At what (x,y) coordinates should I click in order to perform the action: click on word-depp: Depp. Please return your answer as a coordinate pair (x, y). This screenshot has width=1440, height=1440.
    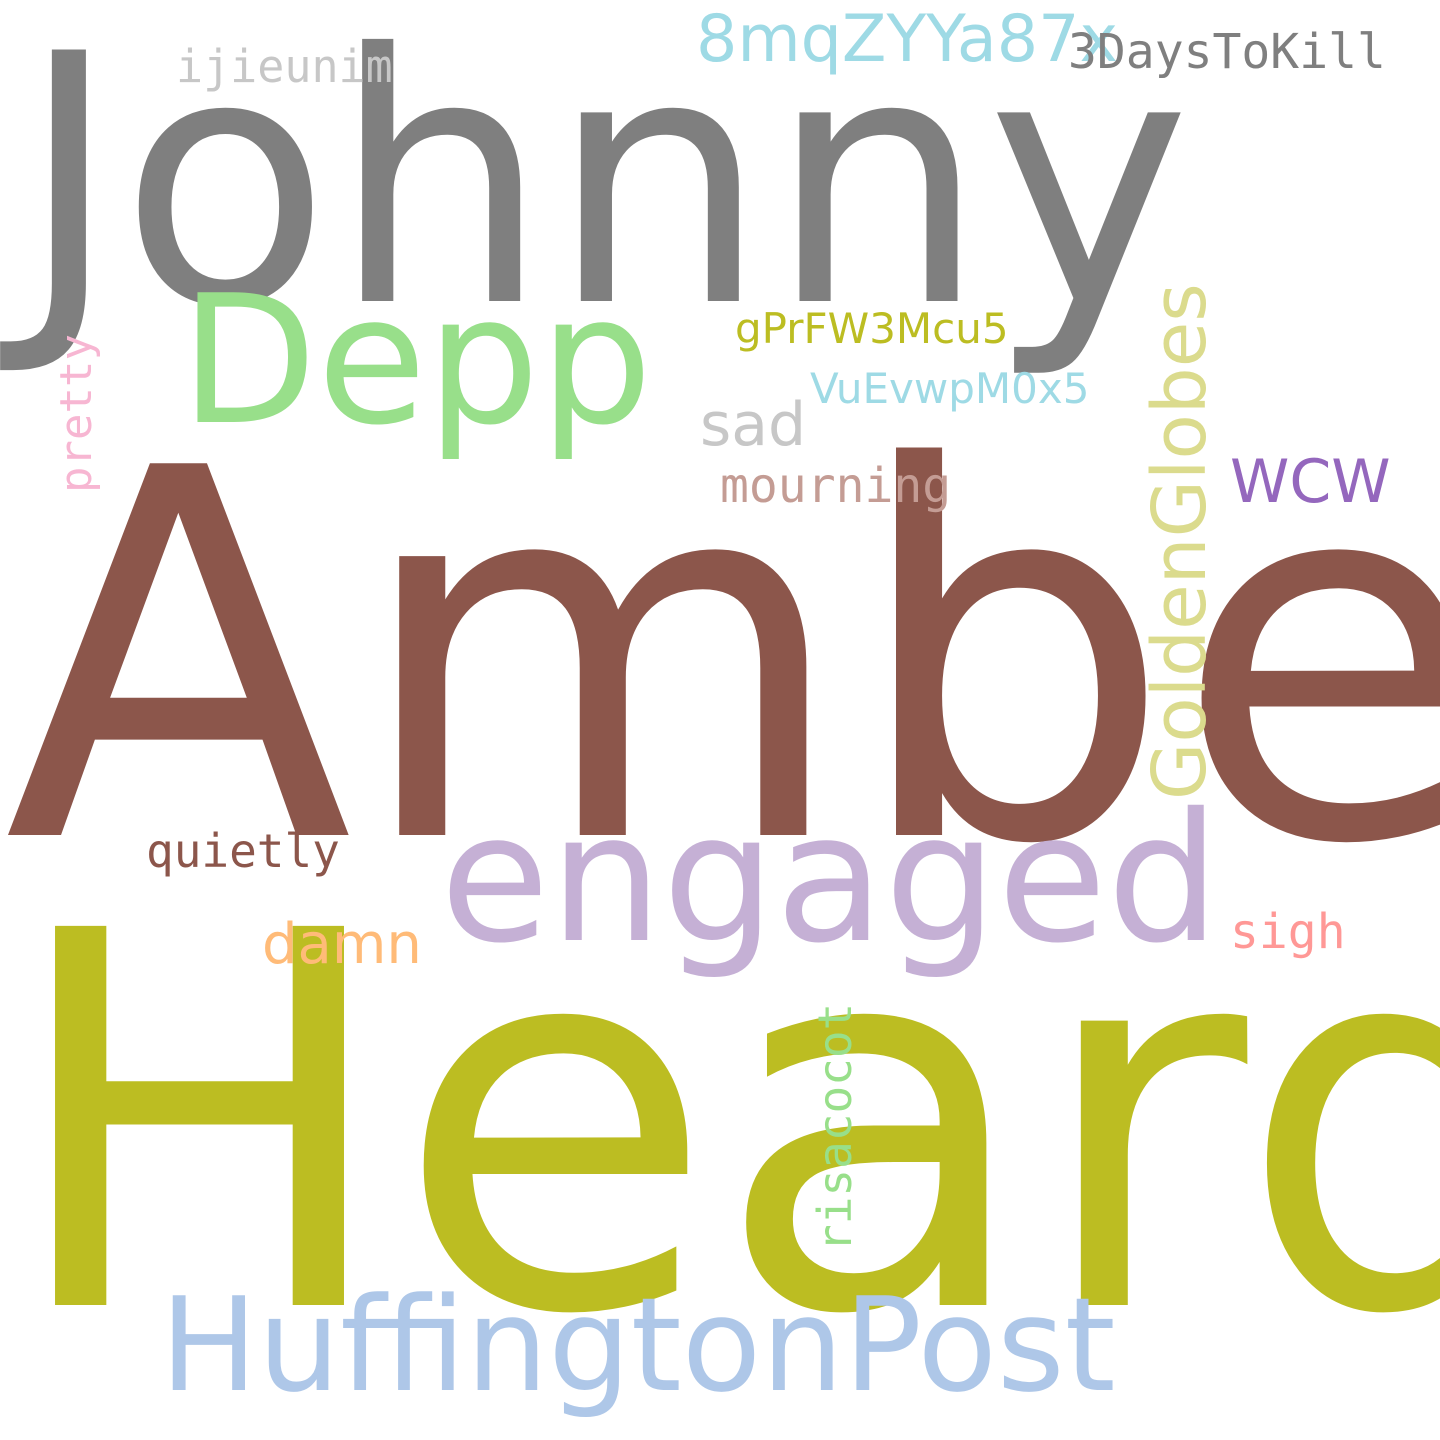
    Looking at the image, I should click on (416, 360).